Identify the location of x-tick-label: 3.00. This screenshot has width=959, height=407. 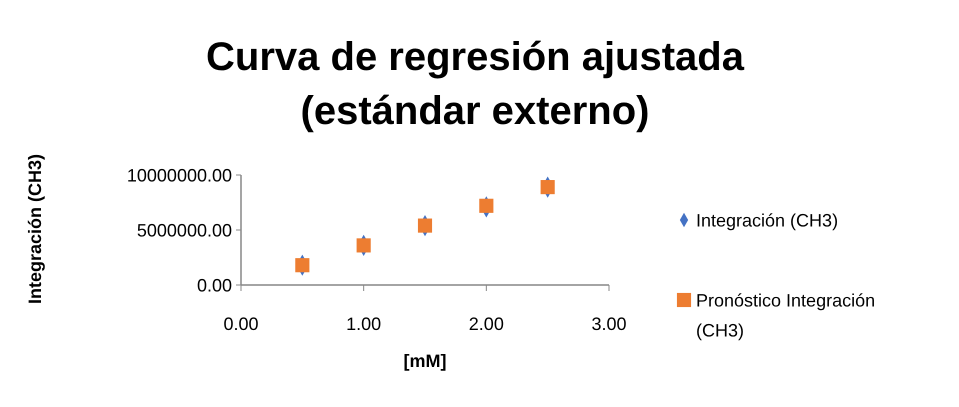
(609, 324).